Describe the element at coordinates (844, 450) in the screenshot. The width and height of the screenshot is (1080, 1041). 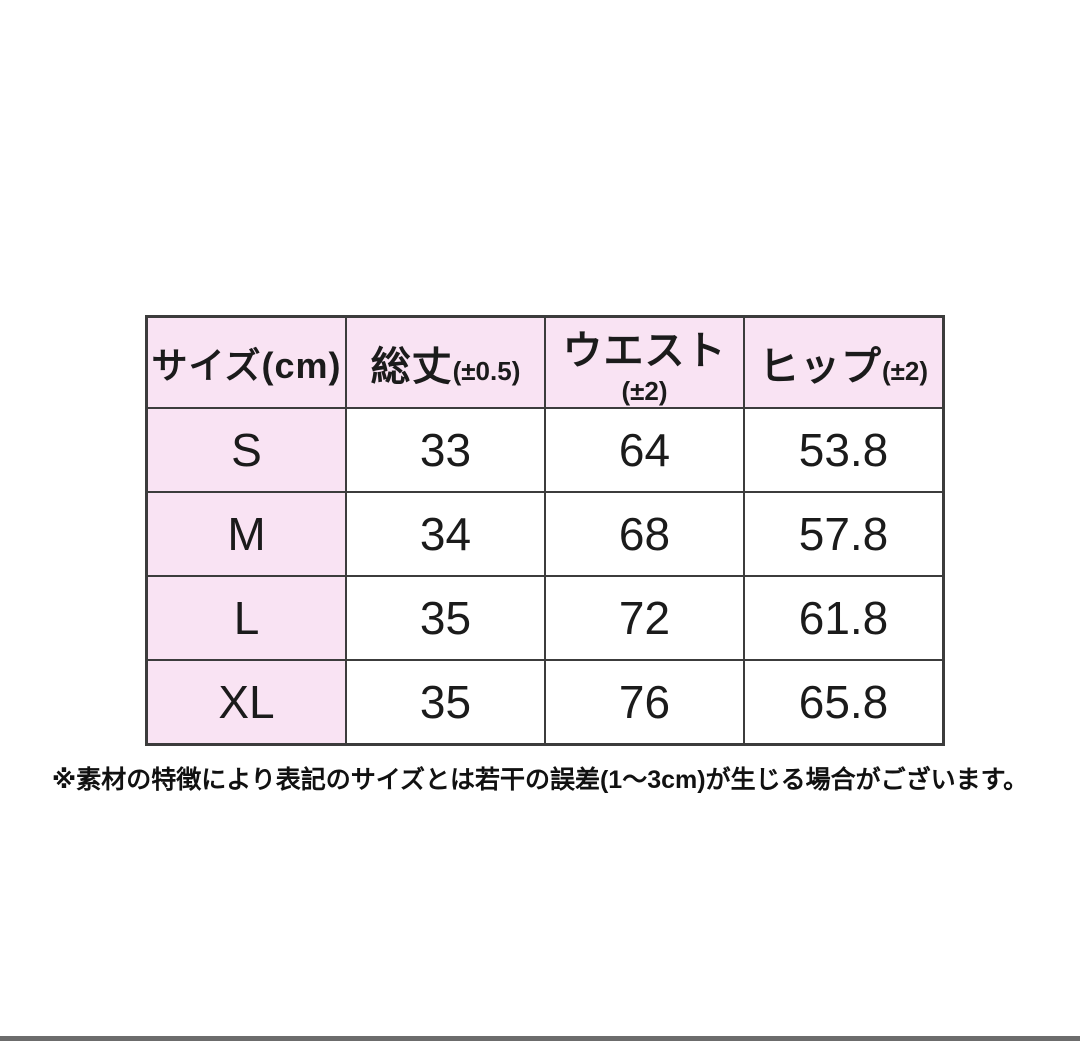
I see `hip-value: 53.8` at that location.